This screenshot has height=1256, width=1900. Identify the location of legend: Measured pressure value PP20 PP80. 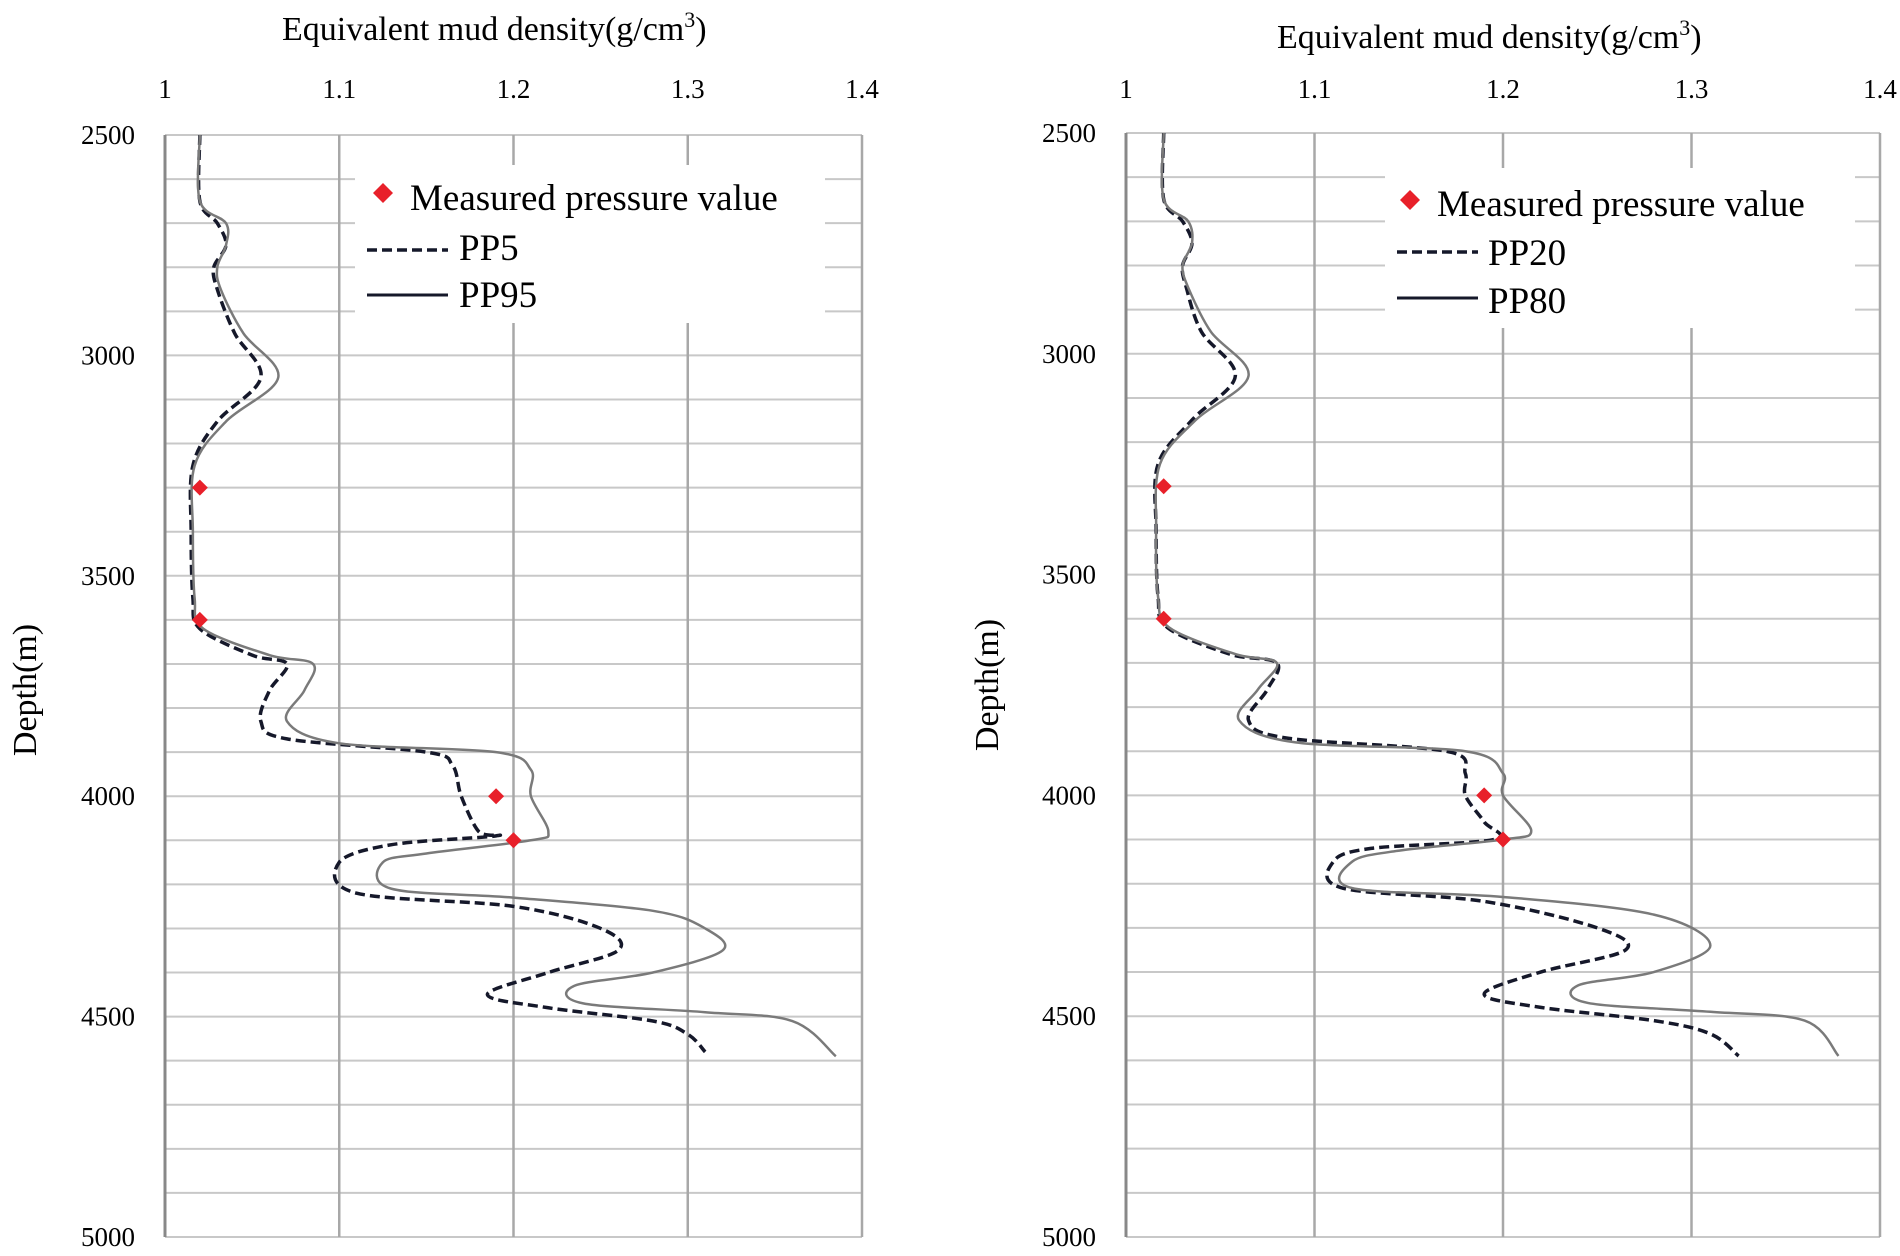
(1620, 248).